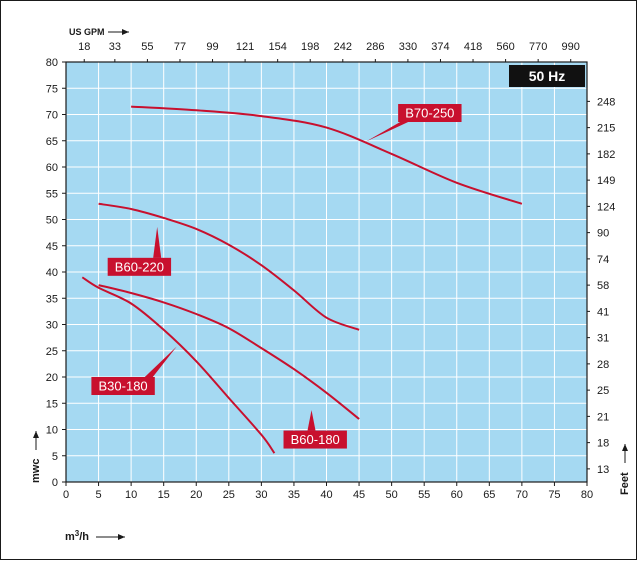 This screenshot has height=564, width=637. Describe the element at coordinates (95, 536) in the screenshot. I see `x-axis-title: m3/h` at that location.